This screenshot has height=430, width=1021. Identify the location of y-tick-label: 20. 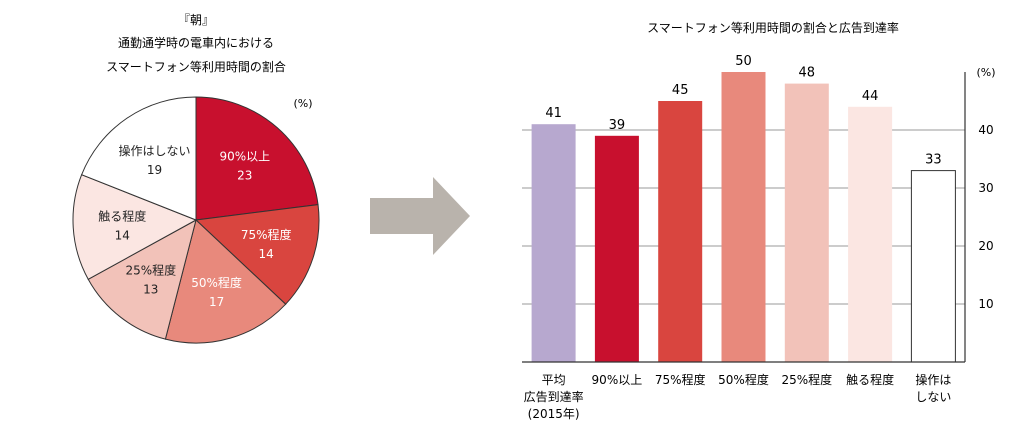
(985, 246).